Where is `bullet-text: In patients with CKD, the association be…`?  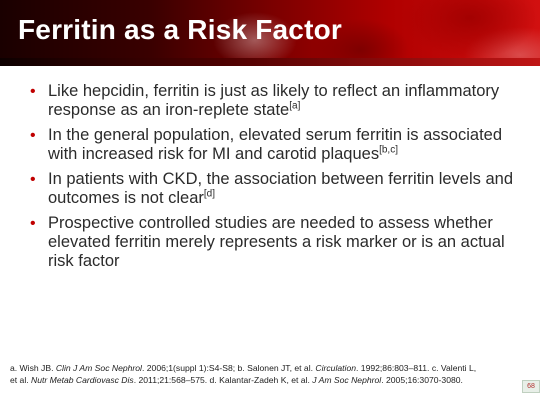 bullet-text: In patients with CKD, the association be… is located at coordinates (280, 188).